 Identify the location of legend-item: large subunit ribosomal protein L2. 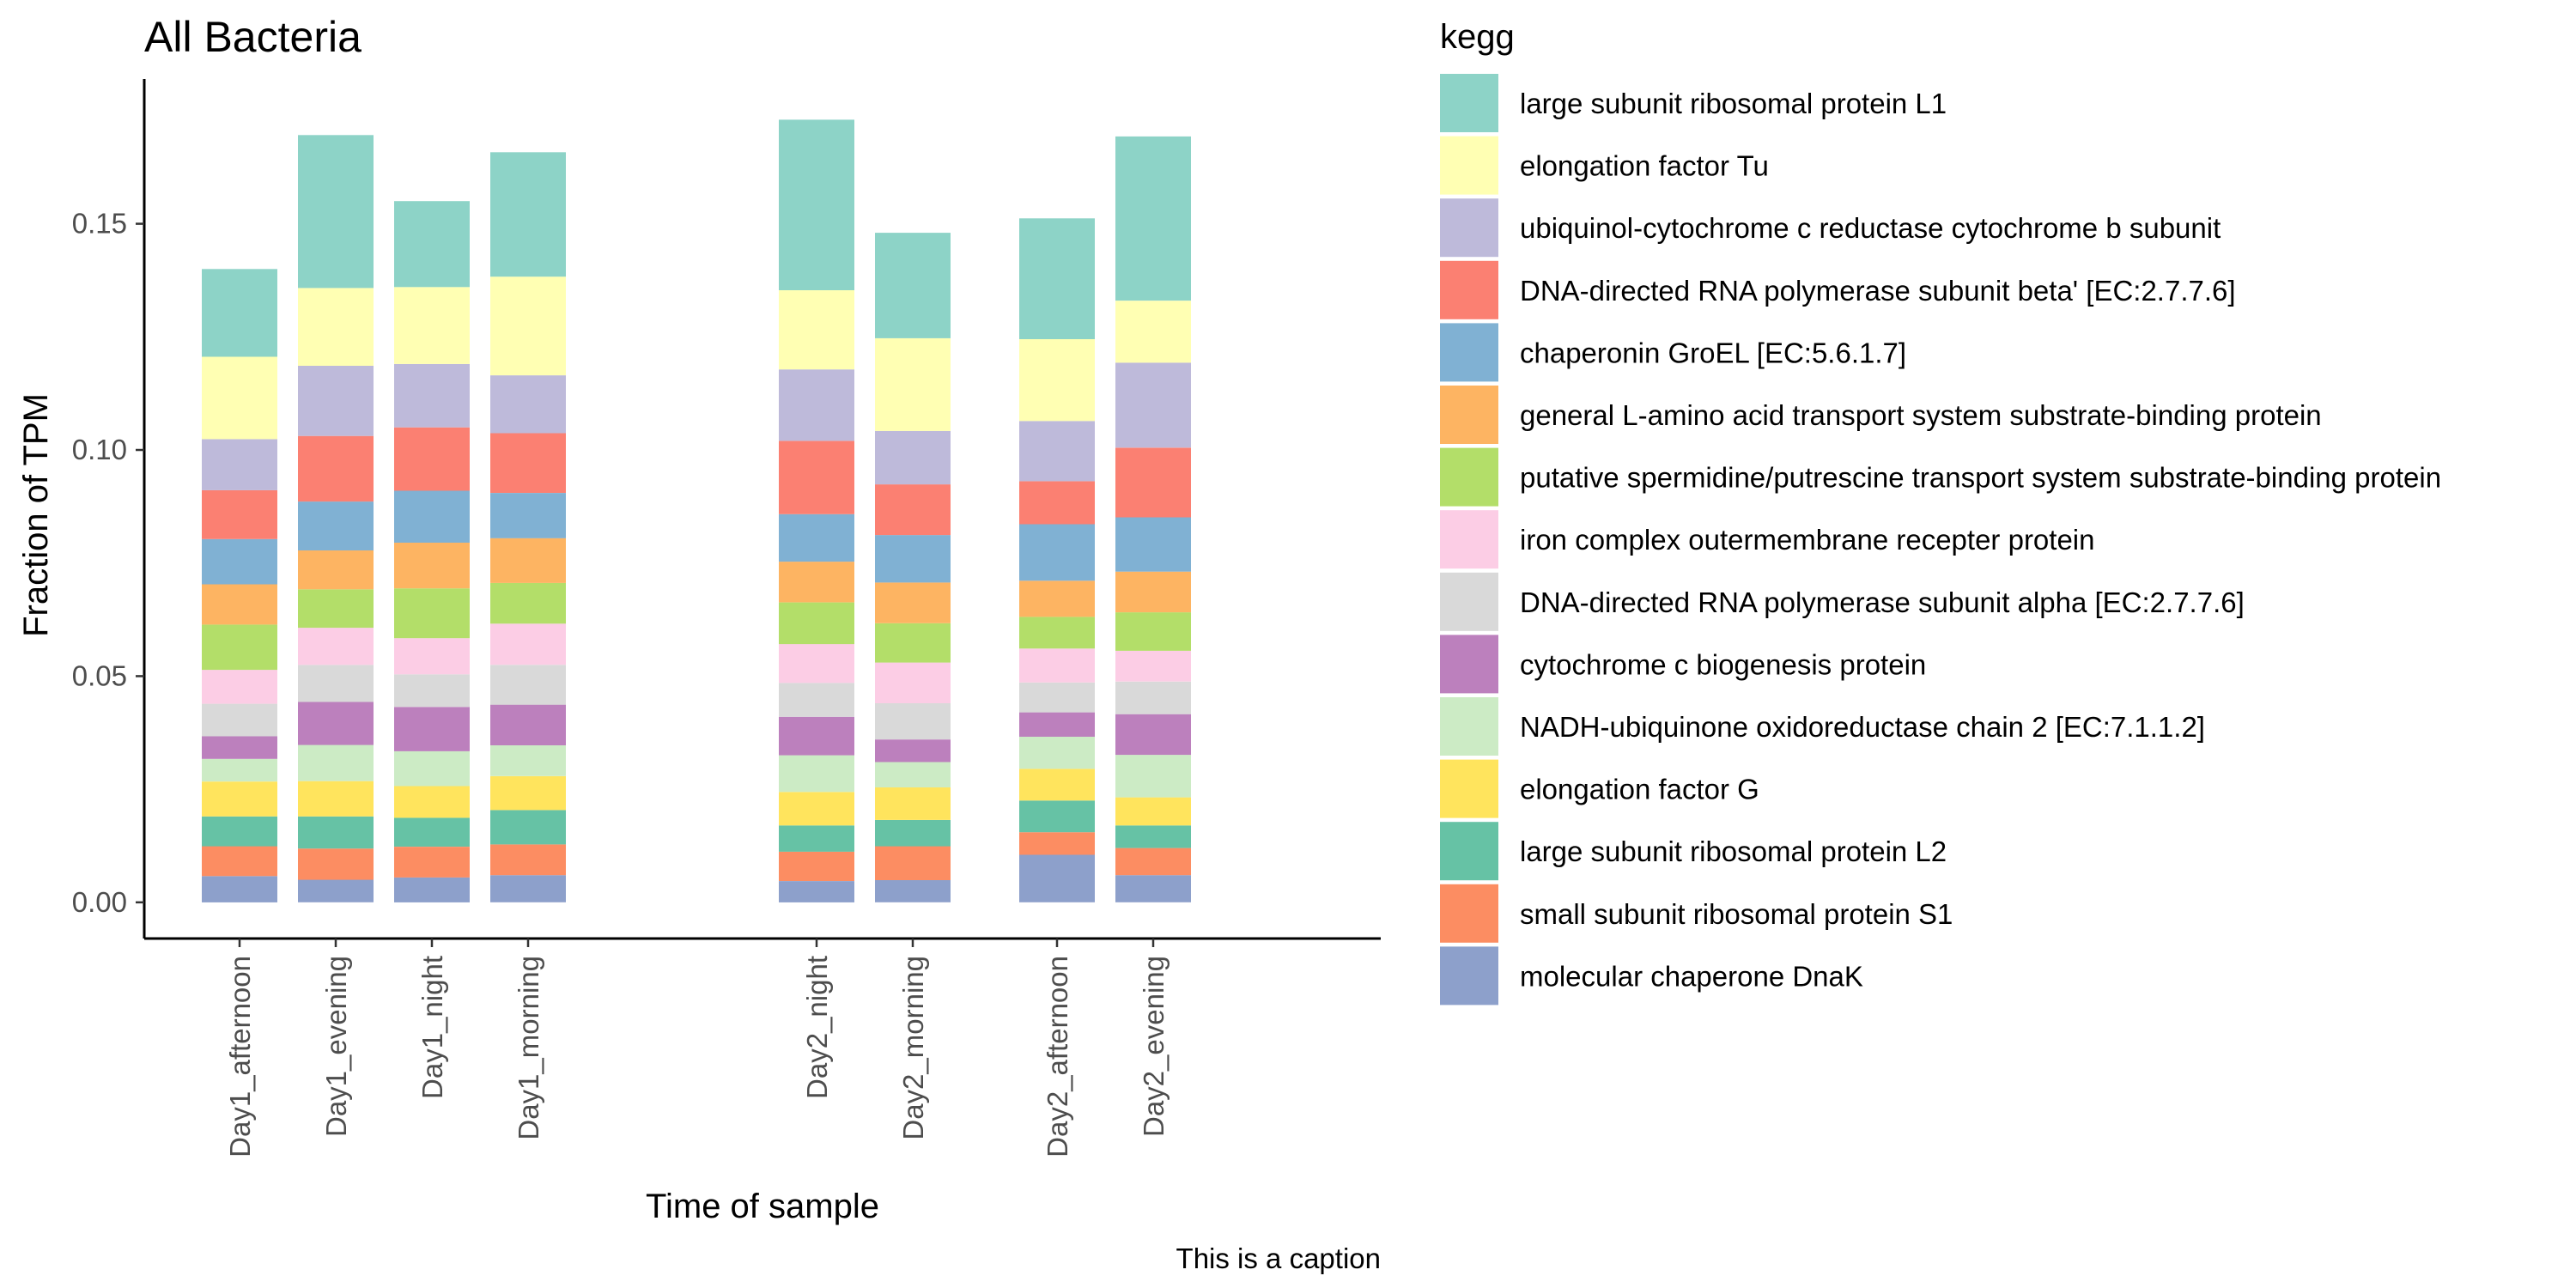
(1693, 852).